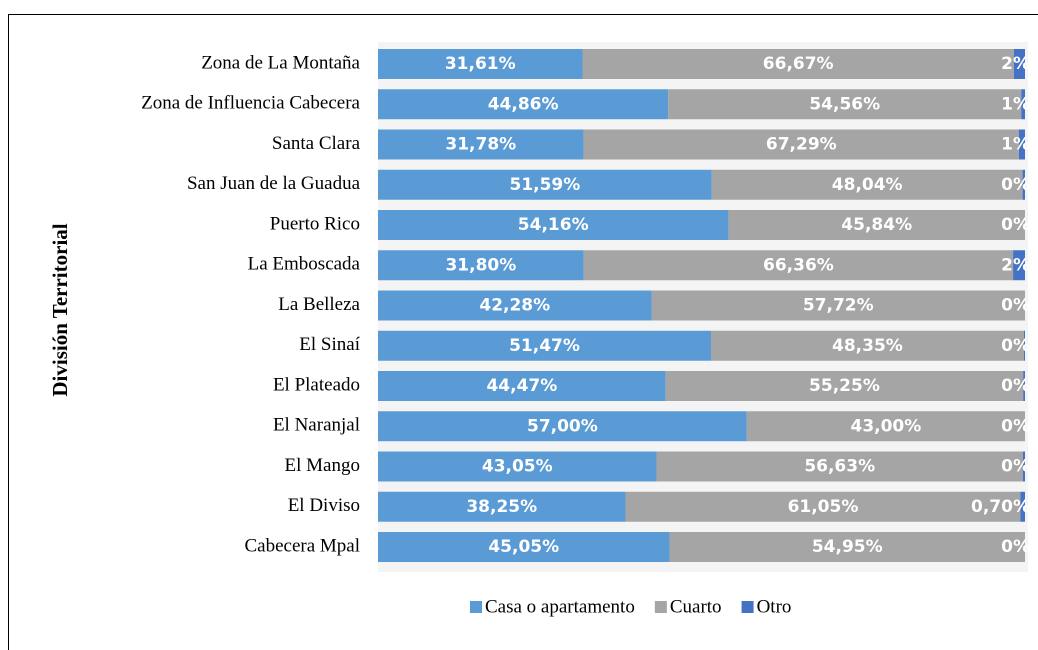 This screenshot has width=1038, height=650. What do you see at coordinates (560, 606) in the screenshot?
I see `legend-label: Casa o apartamento` at bounding box center [560, 606].